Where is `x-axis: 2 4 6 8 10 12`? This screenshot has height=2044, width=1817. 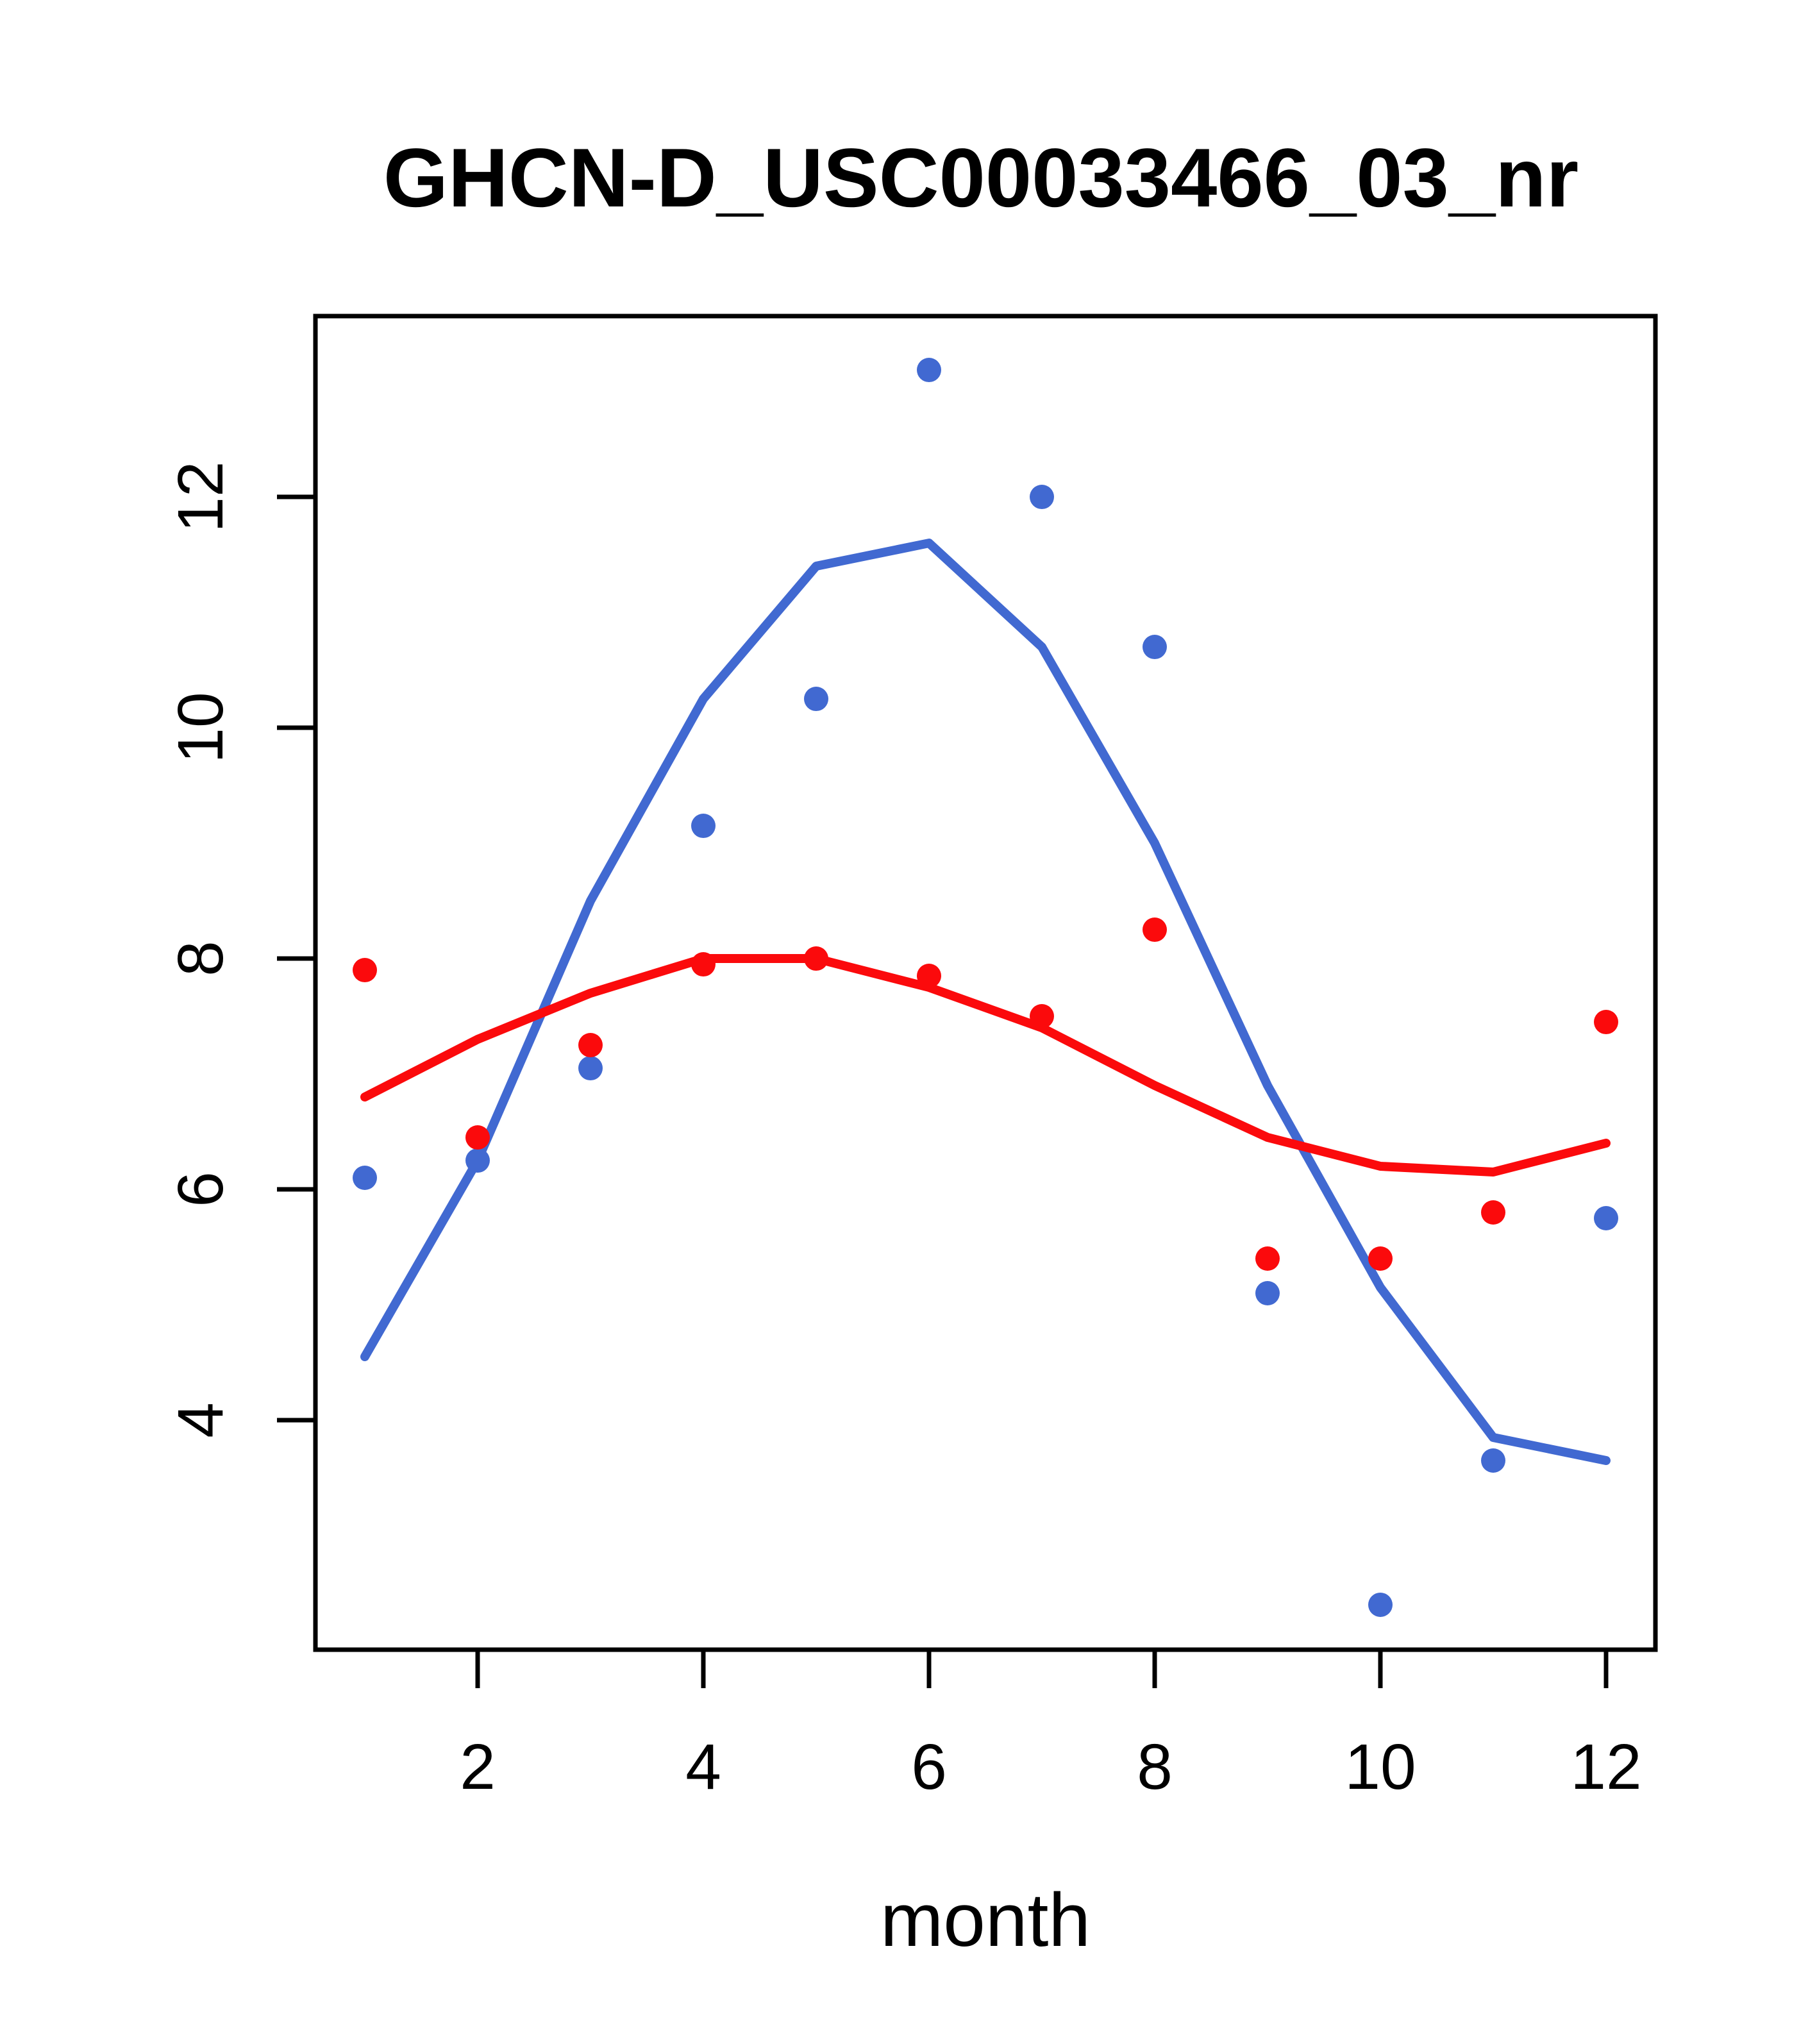 x-axis: 2 4 6 8 10 12 is located at coordinates (1051, 1727).